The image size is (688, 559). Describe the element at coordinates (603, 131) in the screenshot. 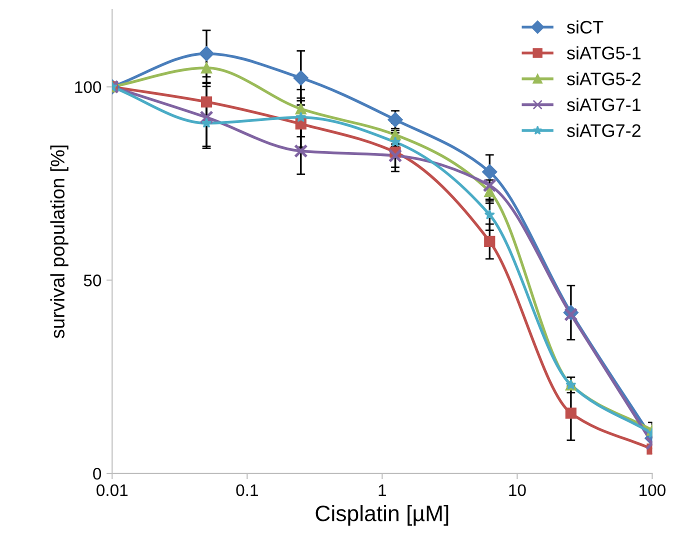

I see `legend-label: siATG7-2` at that location.